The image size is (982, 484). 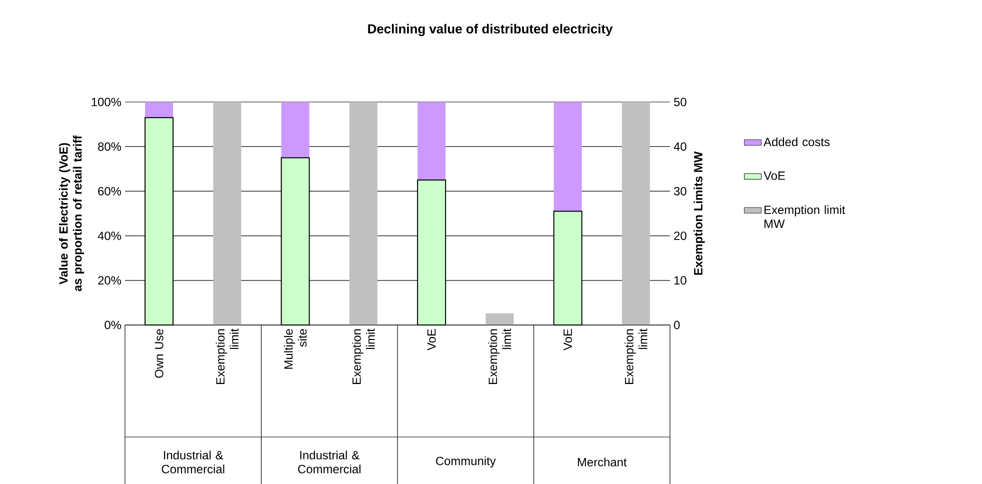 What do you see at coordinates (71, 213) in the screenshot?
I see `y-axis-title: Value of Electricity (VoE) as proportion of retail tariff` at bounding box center [71, 213].